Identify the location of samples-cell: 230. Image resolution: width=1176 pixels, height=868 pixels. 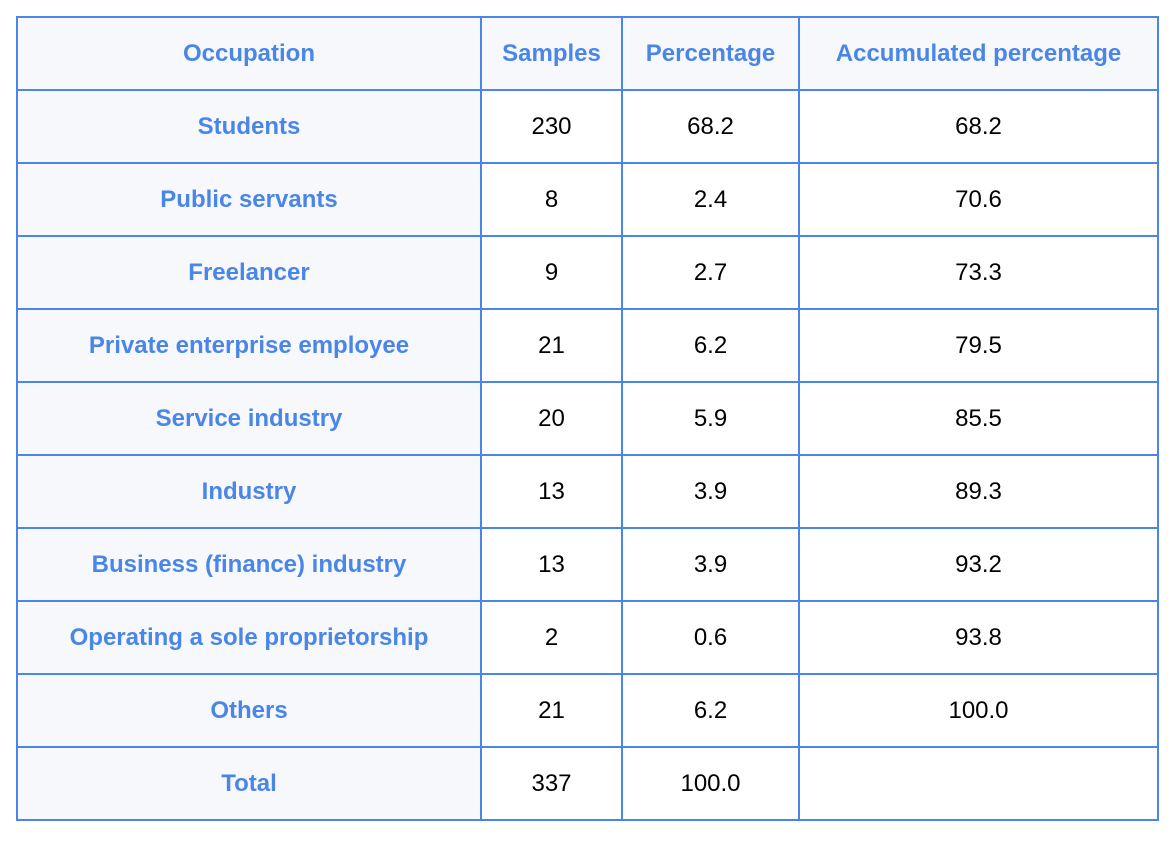
(551, 126).